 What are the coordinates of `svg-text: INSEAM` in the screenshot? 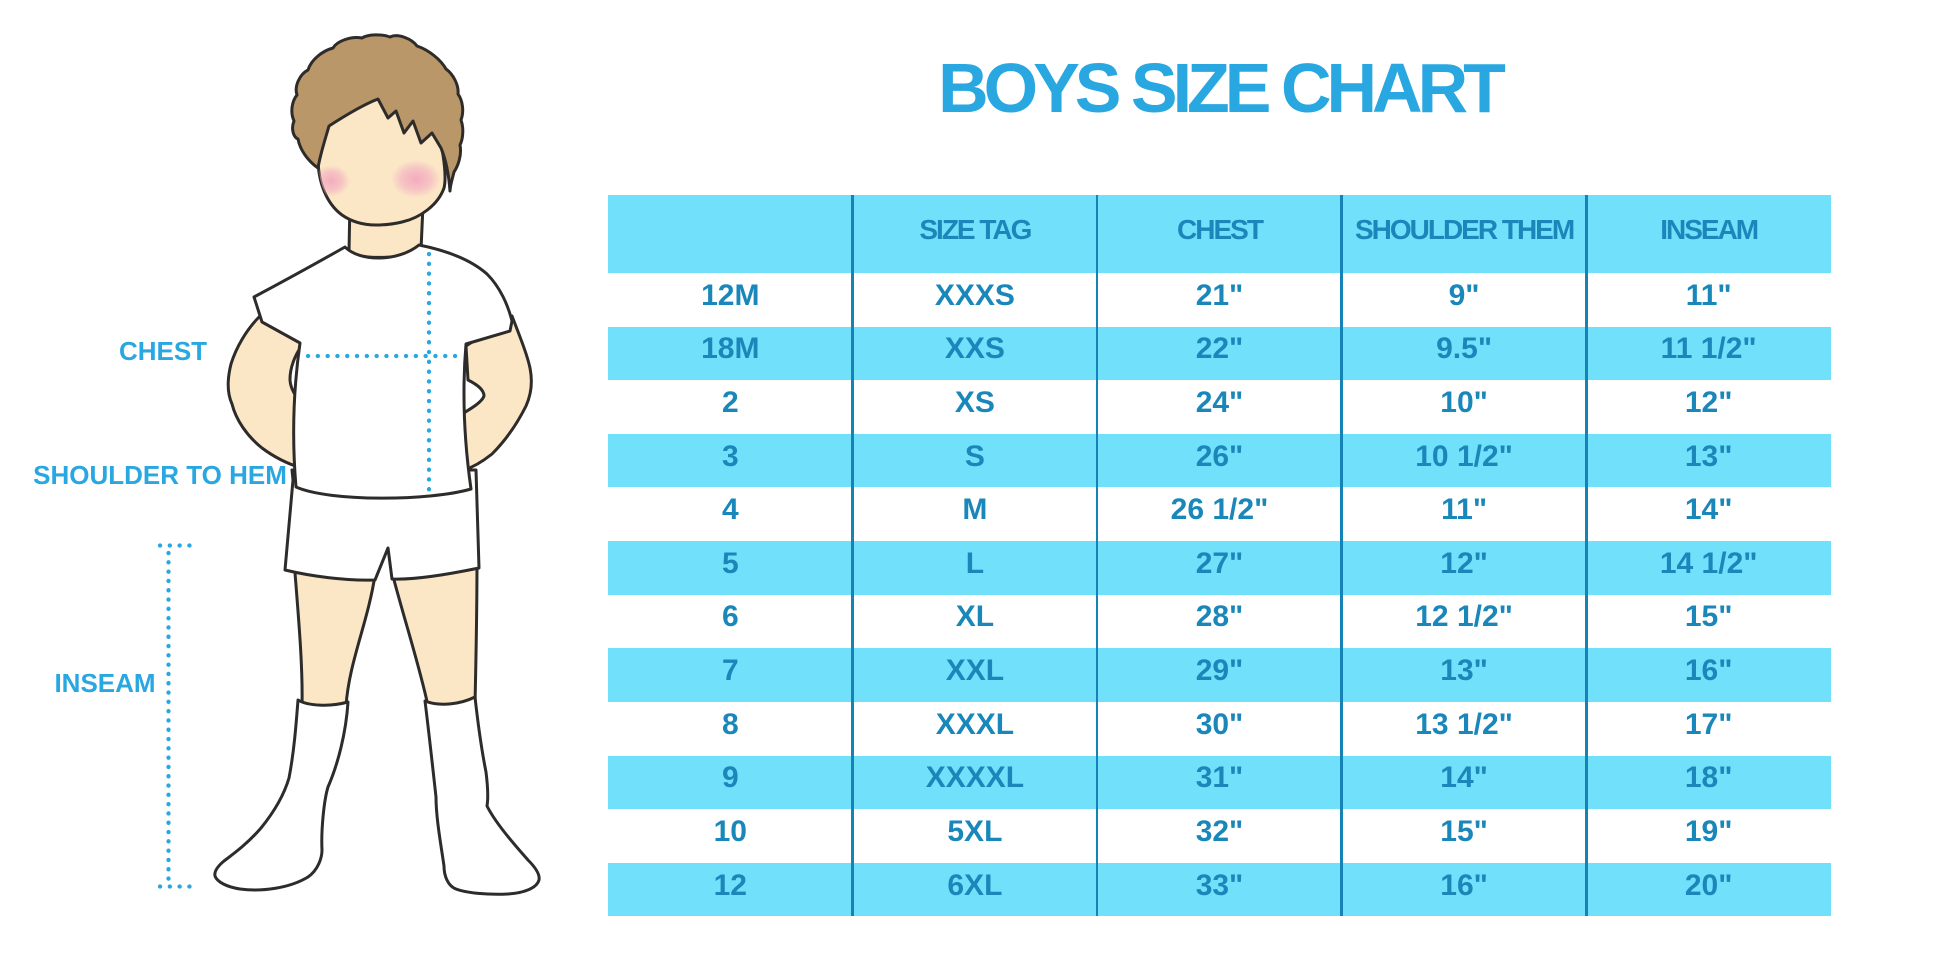 It's located at (104, 683).